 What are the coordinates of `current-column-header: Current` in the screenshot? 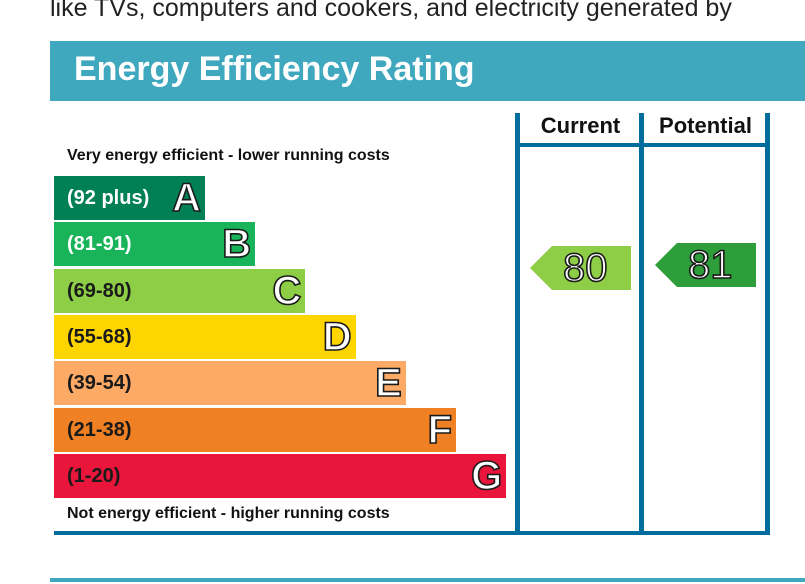 It's located at (580, 125).